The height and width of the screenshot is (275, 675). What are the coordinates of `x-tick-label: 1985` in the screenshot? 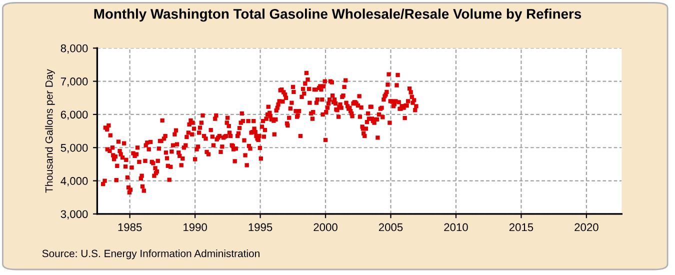 It's located at (130, 227).